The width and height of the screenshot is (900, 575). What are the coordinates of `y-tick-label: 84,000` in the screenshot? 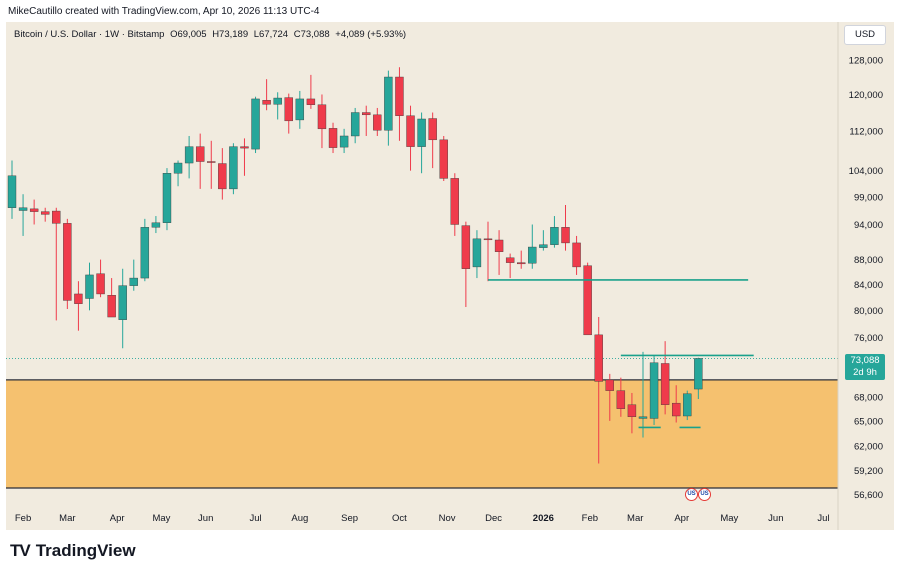 It's located at (868, 285).